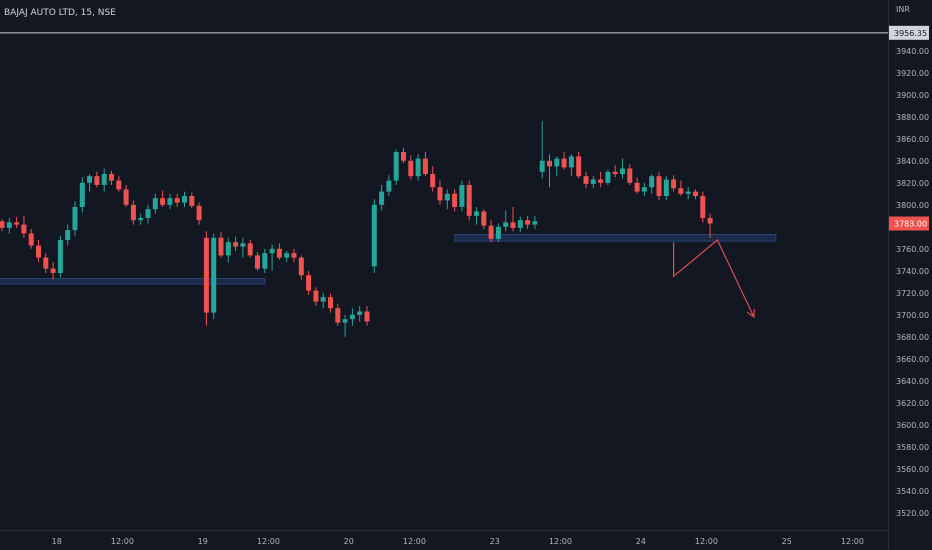 This screenshot has width=932, height=550. Describe the element at coordinates (909, 32) in the screenshot. I see `horizontal-line-price-tag` at that location.